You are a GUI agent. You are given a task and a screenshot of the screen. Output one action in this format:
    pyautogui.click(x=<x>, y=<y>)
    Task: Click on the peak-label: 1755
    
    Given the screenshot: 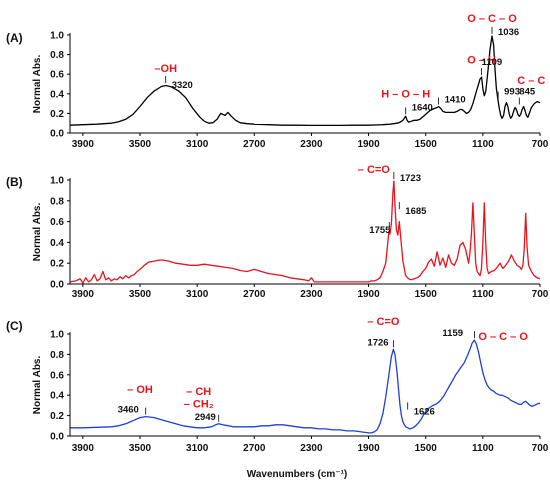 What is the action you would take?
    pyautogui.click(x=380, y=230)
    